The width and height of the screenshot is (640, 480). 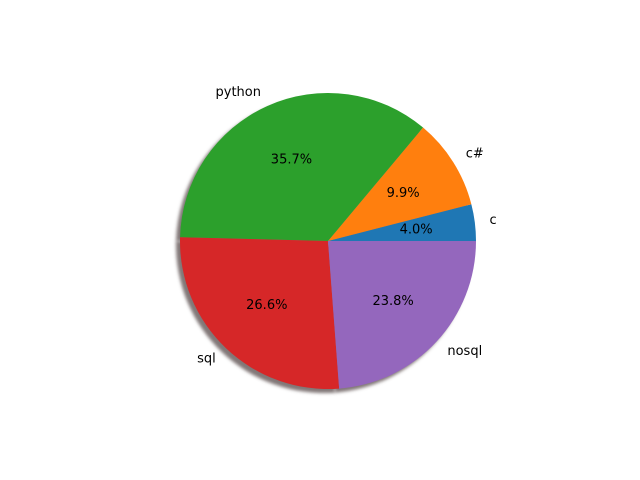 What do you see at coordinates (291, 160) in the screenshot?
I see `percent-label-python: 35.7%` at bounding box center [291, 160].